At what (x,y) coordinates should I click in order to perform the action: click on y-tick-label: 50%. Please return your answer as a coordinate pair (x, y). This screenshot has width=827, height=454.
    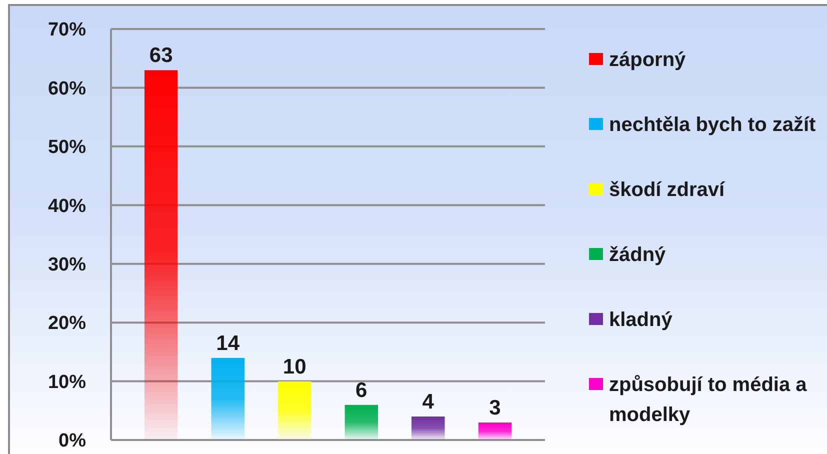
    Looking at the image, I should click on (67, 147).